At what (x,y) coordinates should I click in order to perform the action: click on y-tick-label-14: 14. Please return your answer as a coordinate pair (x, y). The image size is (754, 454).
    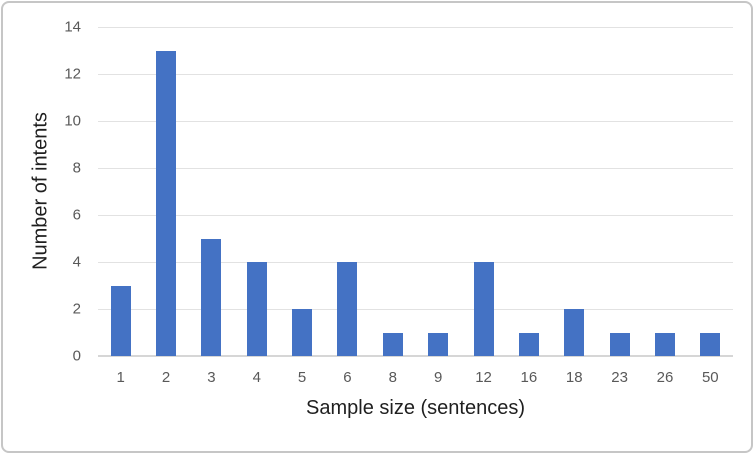
    Looking at the image, I should click on (72, 27).